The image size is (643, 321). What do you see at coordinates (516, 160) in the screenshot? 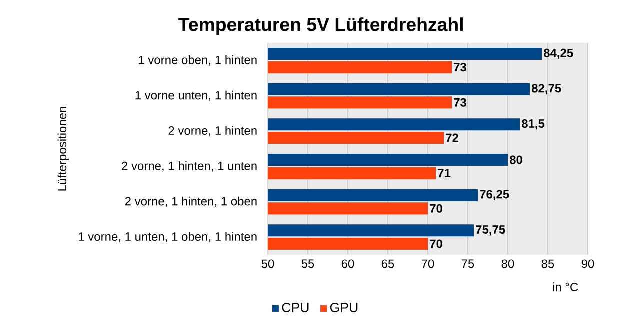
I see `data-label: 80` at bounding box center [516, 160].